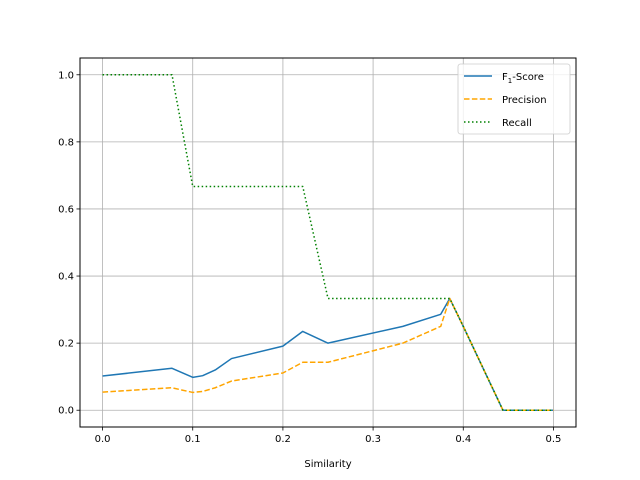  What do you see at coordinates (66, 277) in the screenshot?
I see `y-tick-label: 0.4` at bounding box center [66, 277].